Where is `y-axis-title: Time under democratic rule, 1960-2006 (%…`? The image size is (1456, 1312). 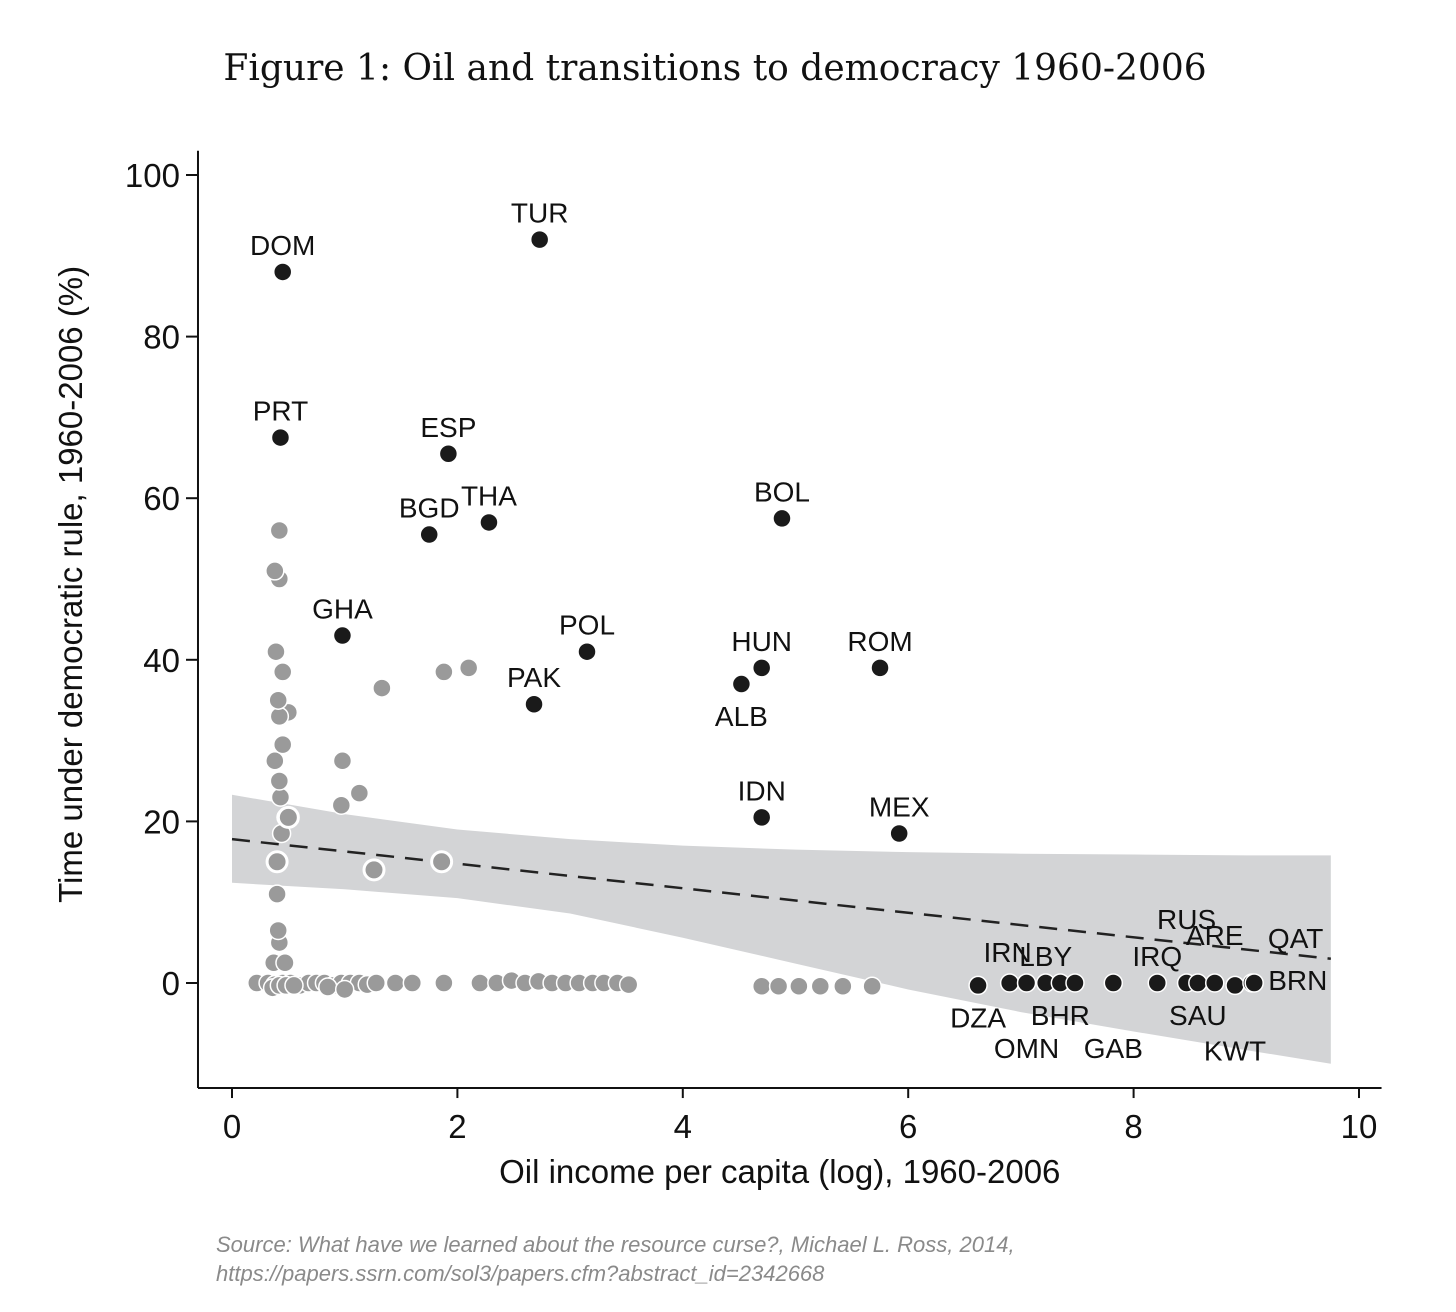 y-axis-title: Time under democratic rule, 1960-2006 (%… is located at coordinates (70, 584).